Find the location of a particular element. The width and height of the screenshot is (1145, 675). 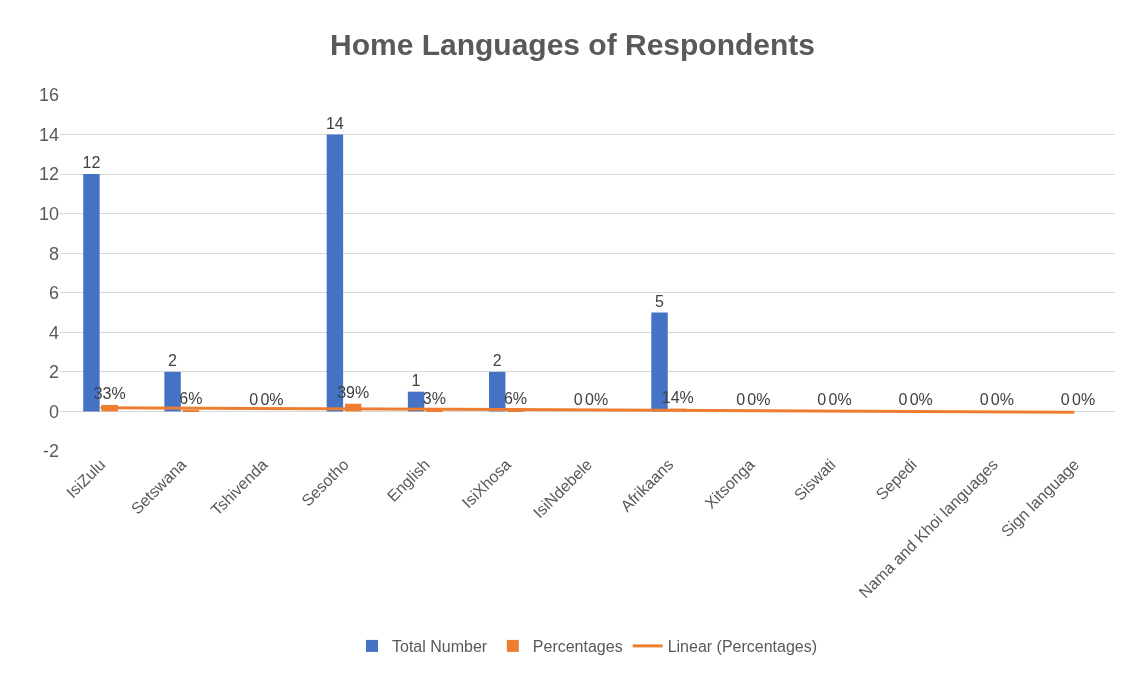

y-tick-label: 2 is located at coordinates (53, 372).